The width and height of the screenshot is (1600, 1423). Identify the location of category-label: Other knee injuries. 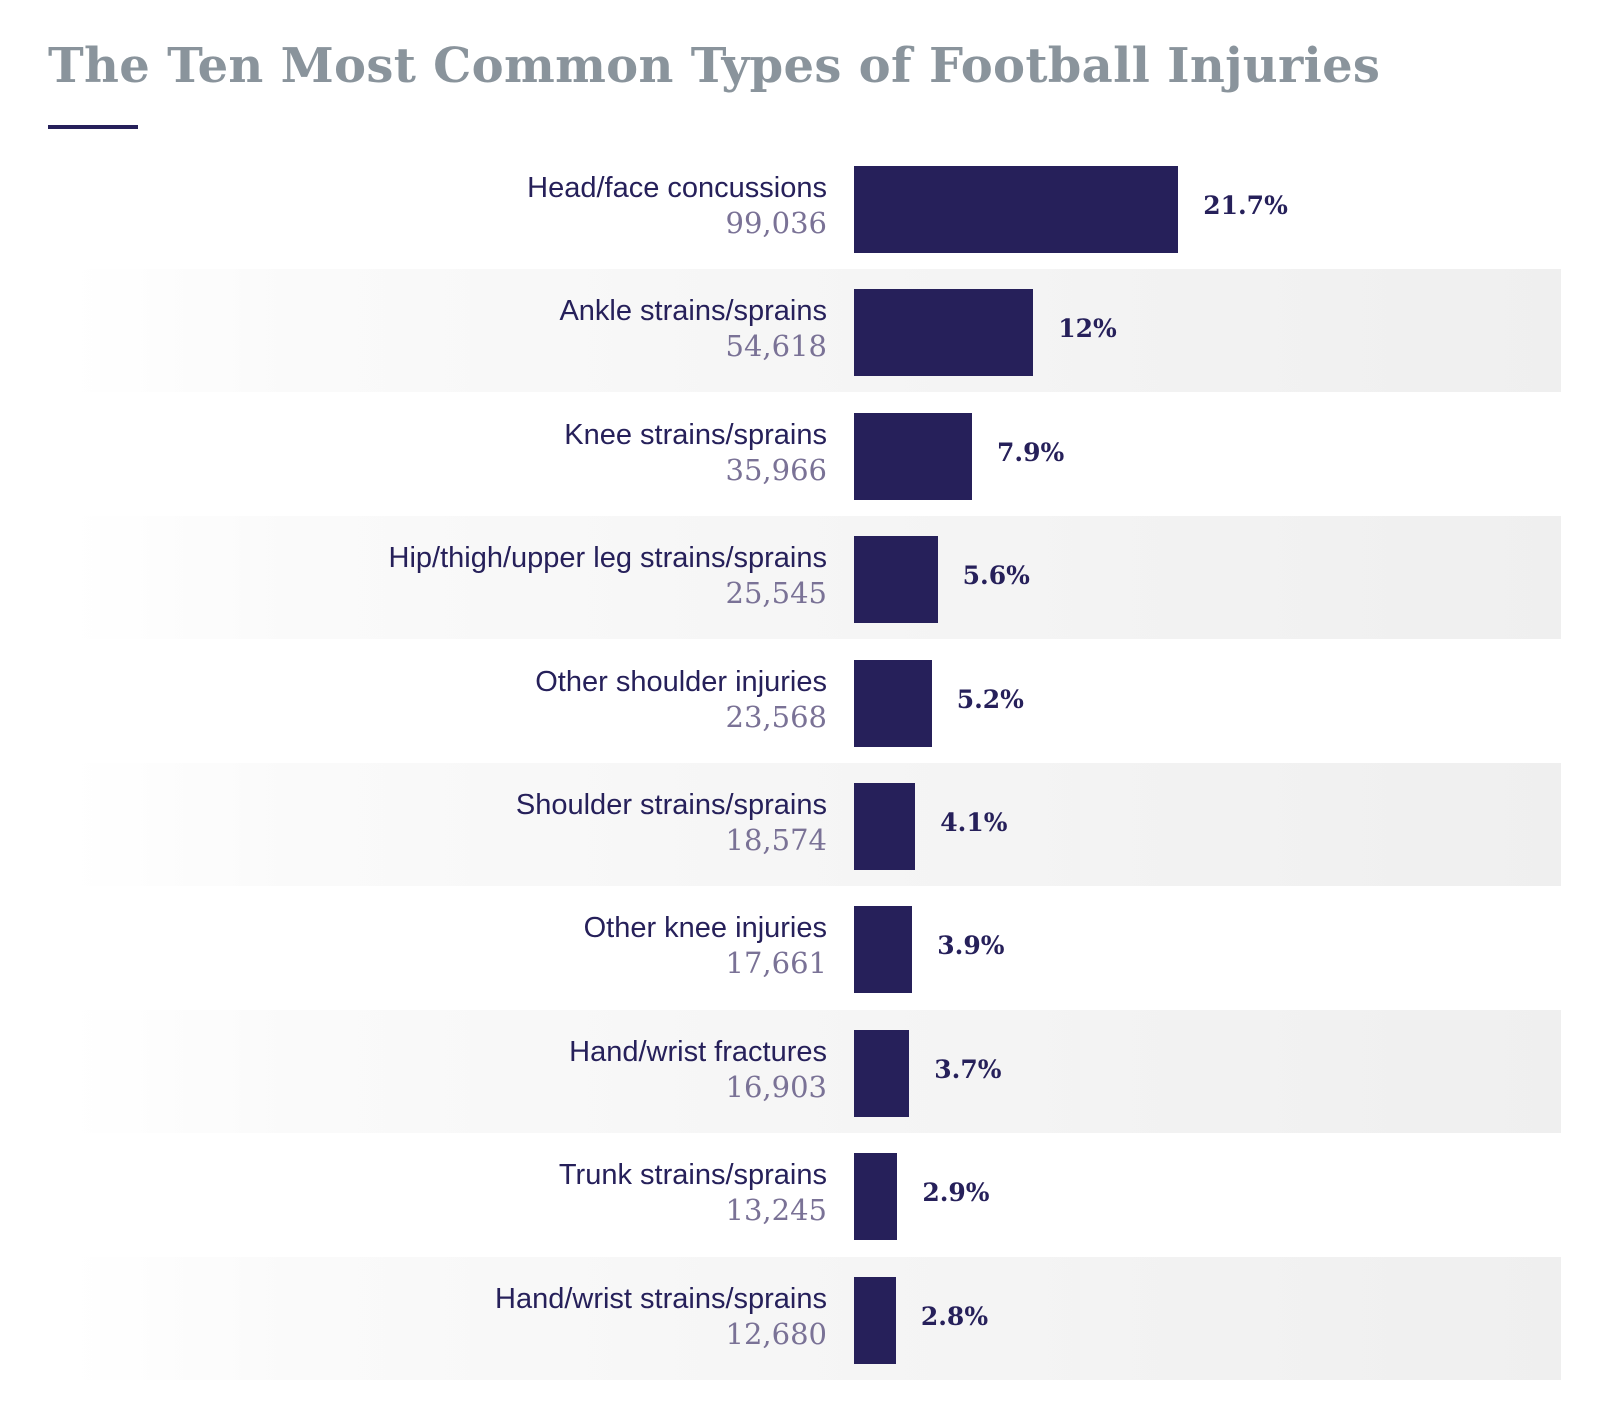
(705, 928).